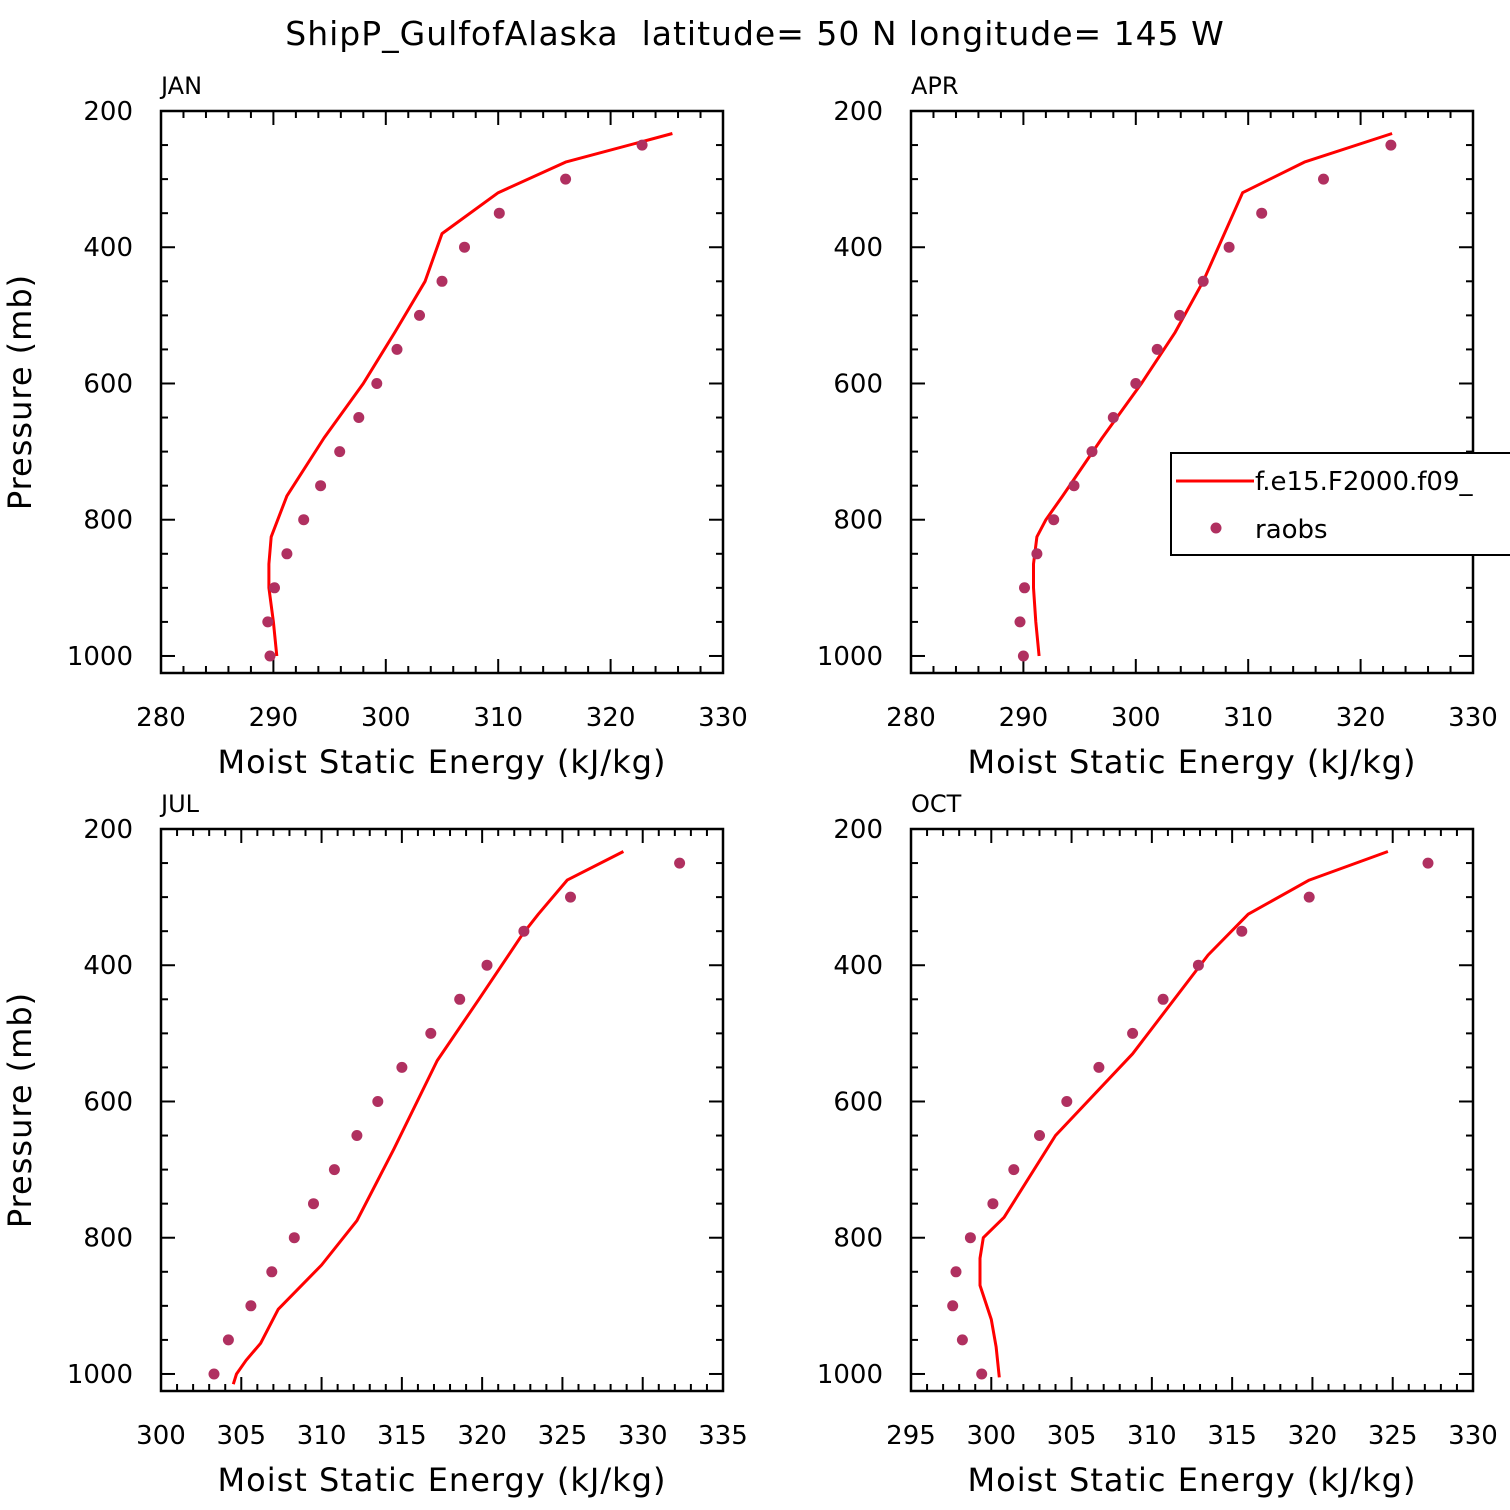 Image resolution: width=1510 pixels, height=1510 pixels. What do you see at coordinates (1232, 1436) in the screenshot?
I see `x-tick-label: 315` at bounding box center [1232, 1436].